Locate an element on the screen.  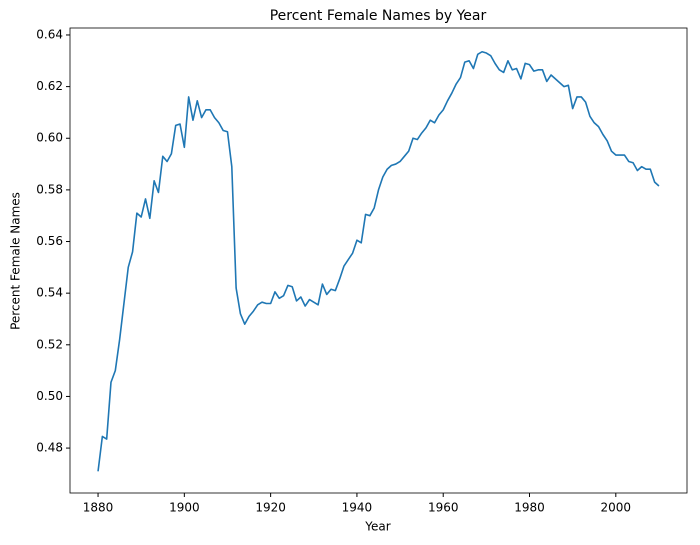
x-tick-label: 1880 is located at coordinates (98, 508).